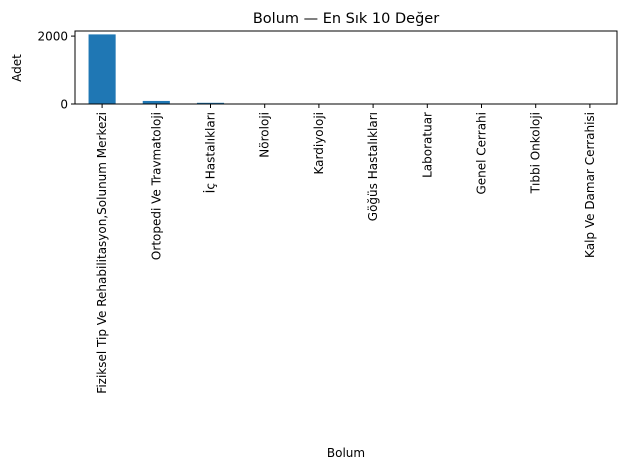 The image size is (629, 470). What do you see at coordinates (210, 152) in the screenshot?
I see `x-tick-label: İç Hastalıkları` at bounding box center [210, 152].